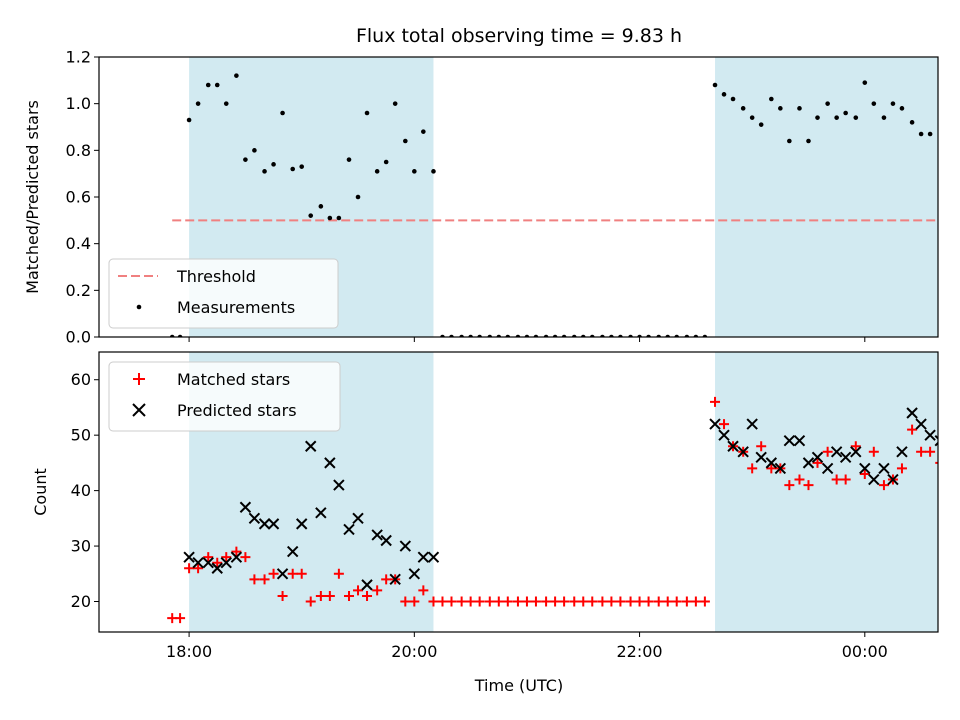 The width and height of the screenshot is (960, 720). What do you see at coordinates (640, 651) in the screenshot?
I see `bottom-x-tick-label: 22:00` at bounding box center [640, 651].